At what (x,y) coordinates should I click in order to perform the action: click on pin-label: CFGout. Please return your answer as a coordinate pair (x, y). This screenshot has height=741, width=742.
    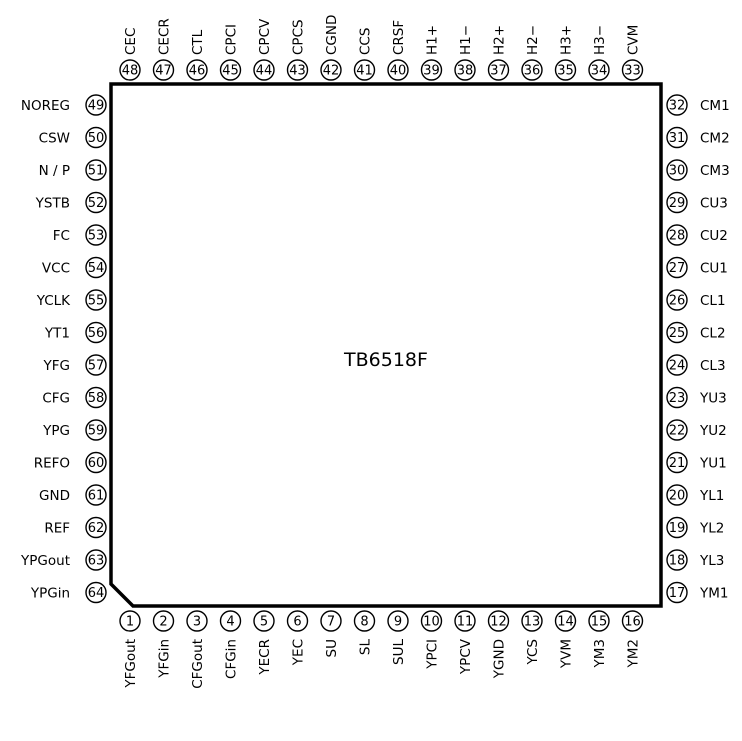
    Looking at the image, I should click on (198, 664).